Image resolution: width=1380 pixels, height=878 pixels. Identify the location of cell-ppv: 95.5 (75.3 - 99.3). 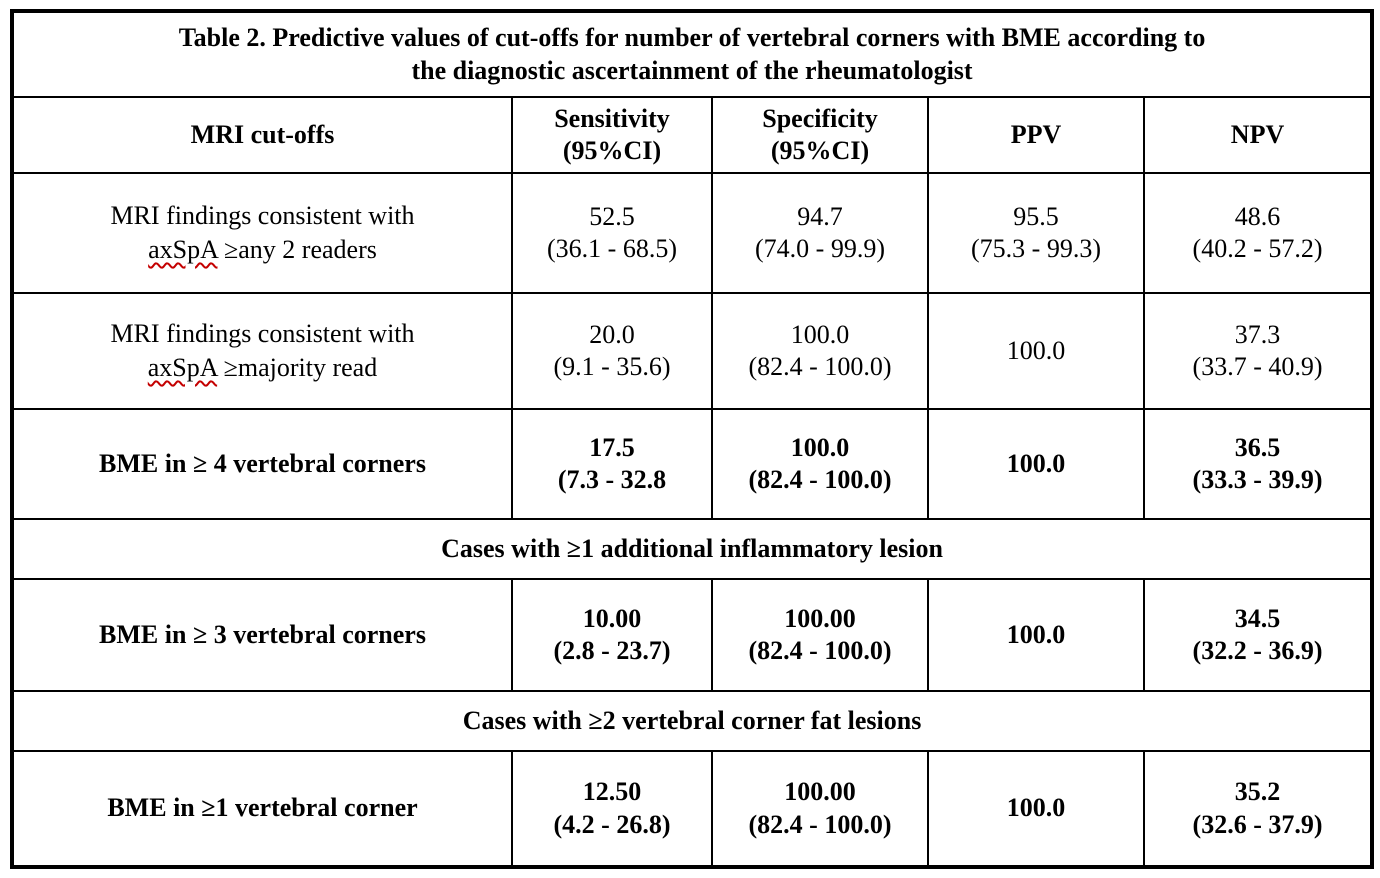
(1036, 233).